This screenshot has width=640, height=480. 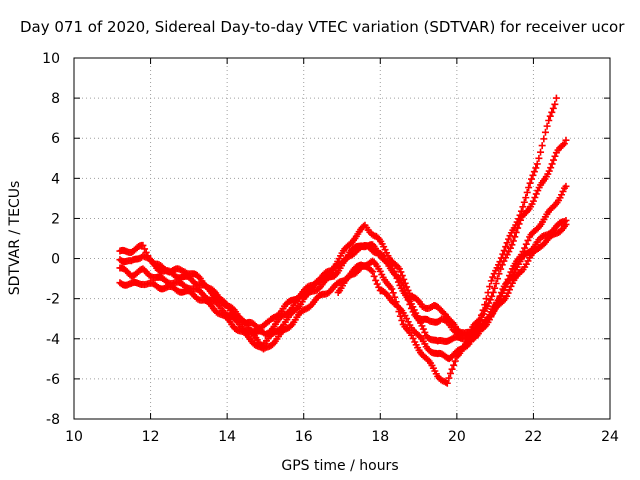 What do you see at coordinates (304, 437) in the screenshot?
I see `x-tick-label: 16` at bounding box center [304, 437].